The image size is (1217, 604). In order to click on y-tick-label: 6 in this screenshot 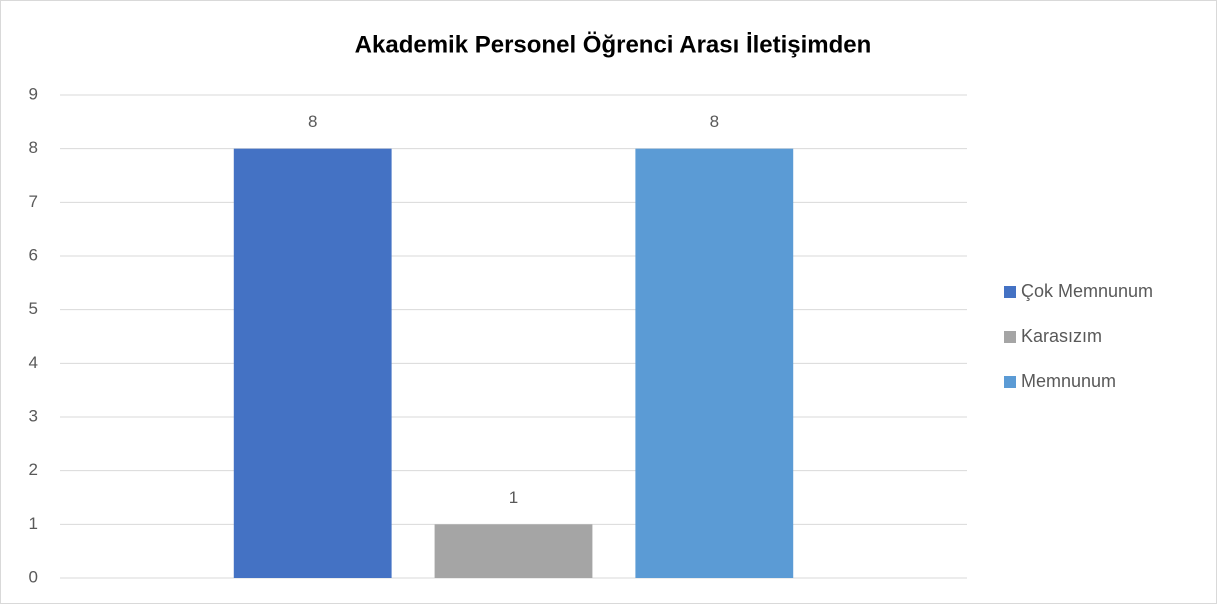, I will do `click(33, 254)`.